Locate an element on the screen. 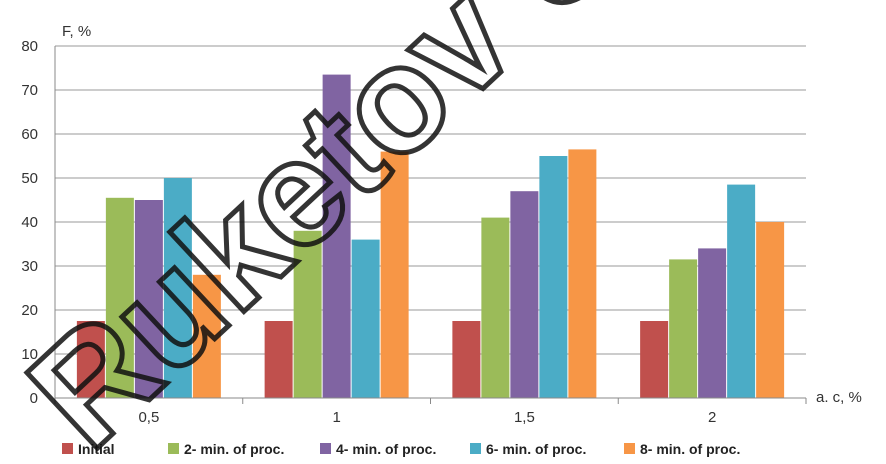  legend-label: 2- min. of proc. is located at coordinates (234, 449).